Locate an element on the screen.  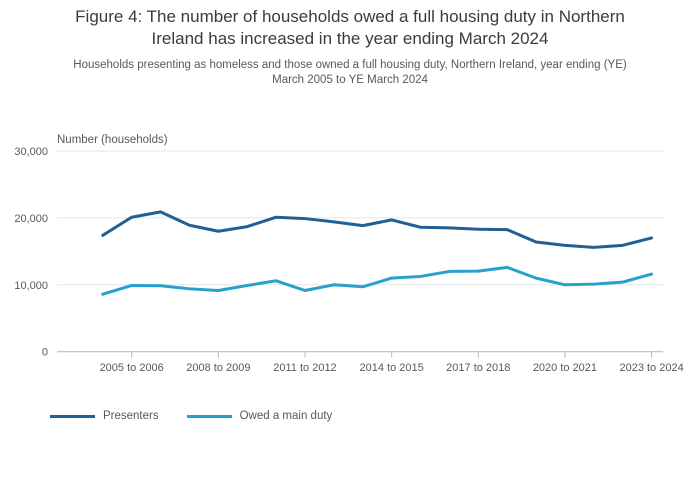
legend-label-presenters: Presenters is located at coordinates (131, 416).